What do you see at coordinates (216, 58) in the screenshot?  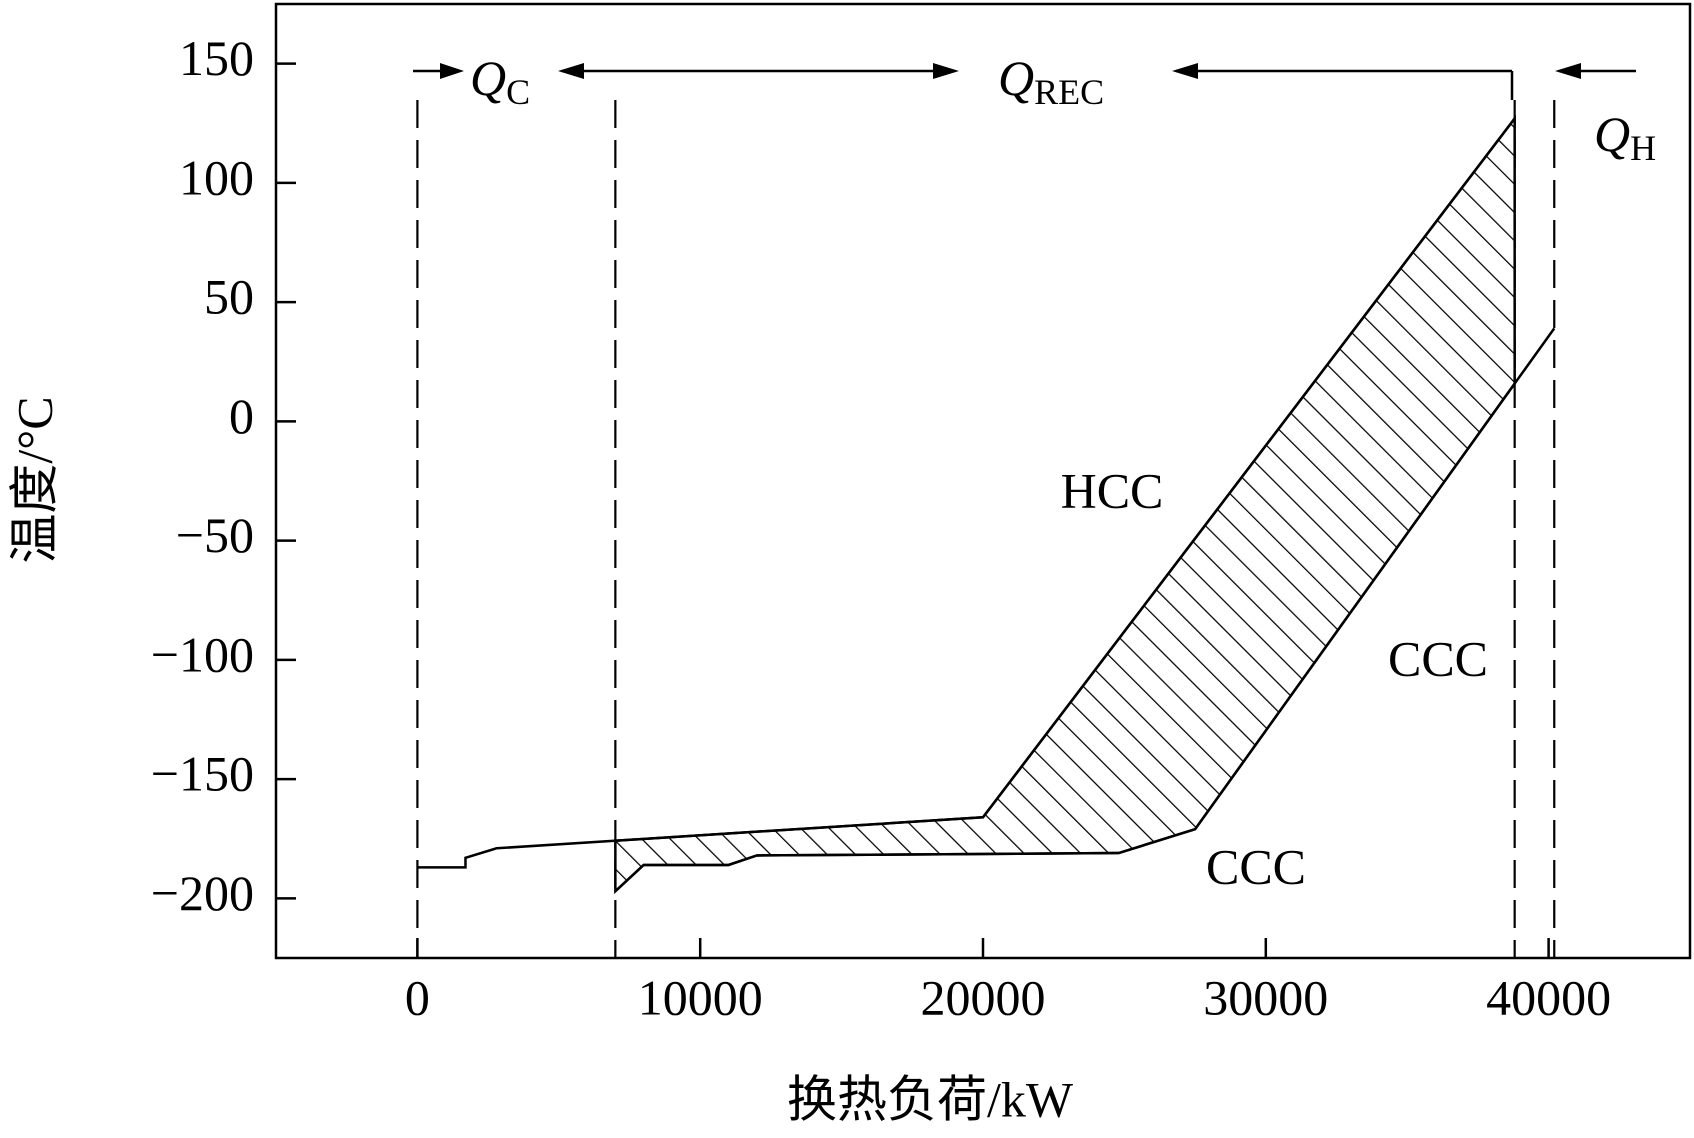 I see `y-tick-label: 150` at bounding box center [216, 58].